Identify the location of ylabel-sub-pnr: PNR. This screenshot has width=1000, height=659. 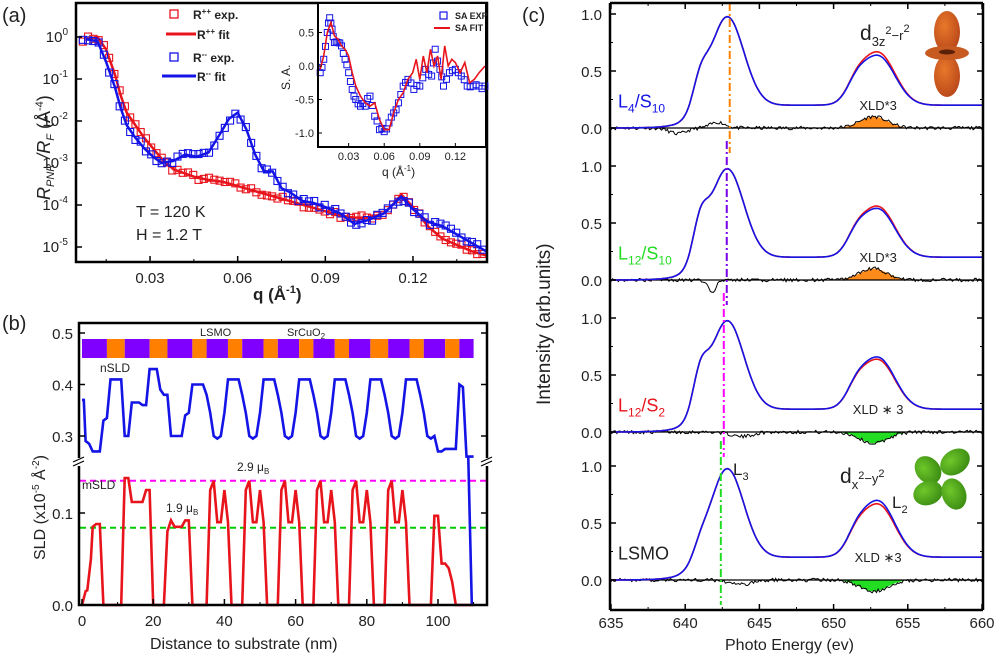
(51, 175).